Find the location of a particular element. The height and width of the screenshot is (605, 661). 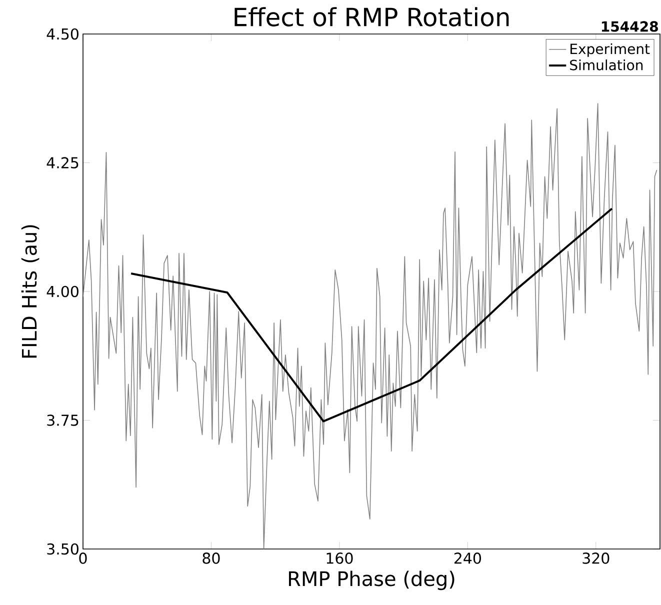

y-tick-label: 4.50 is located at coordinates (62, 34).